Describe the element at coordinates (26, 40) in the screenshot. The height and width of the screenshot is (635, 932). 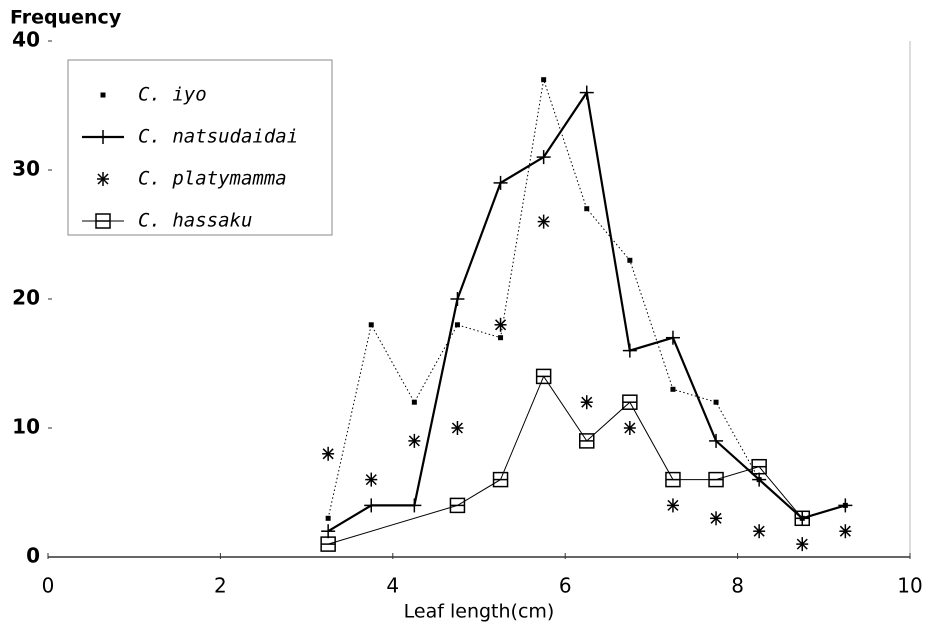
I see `y-tick-label: 40` at that location.